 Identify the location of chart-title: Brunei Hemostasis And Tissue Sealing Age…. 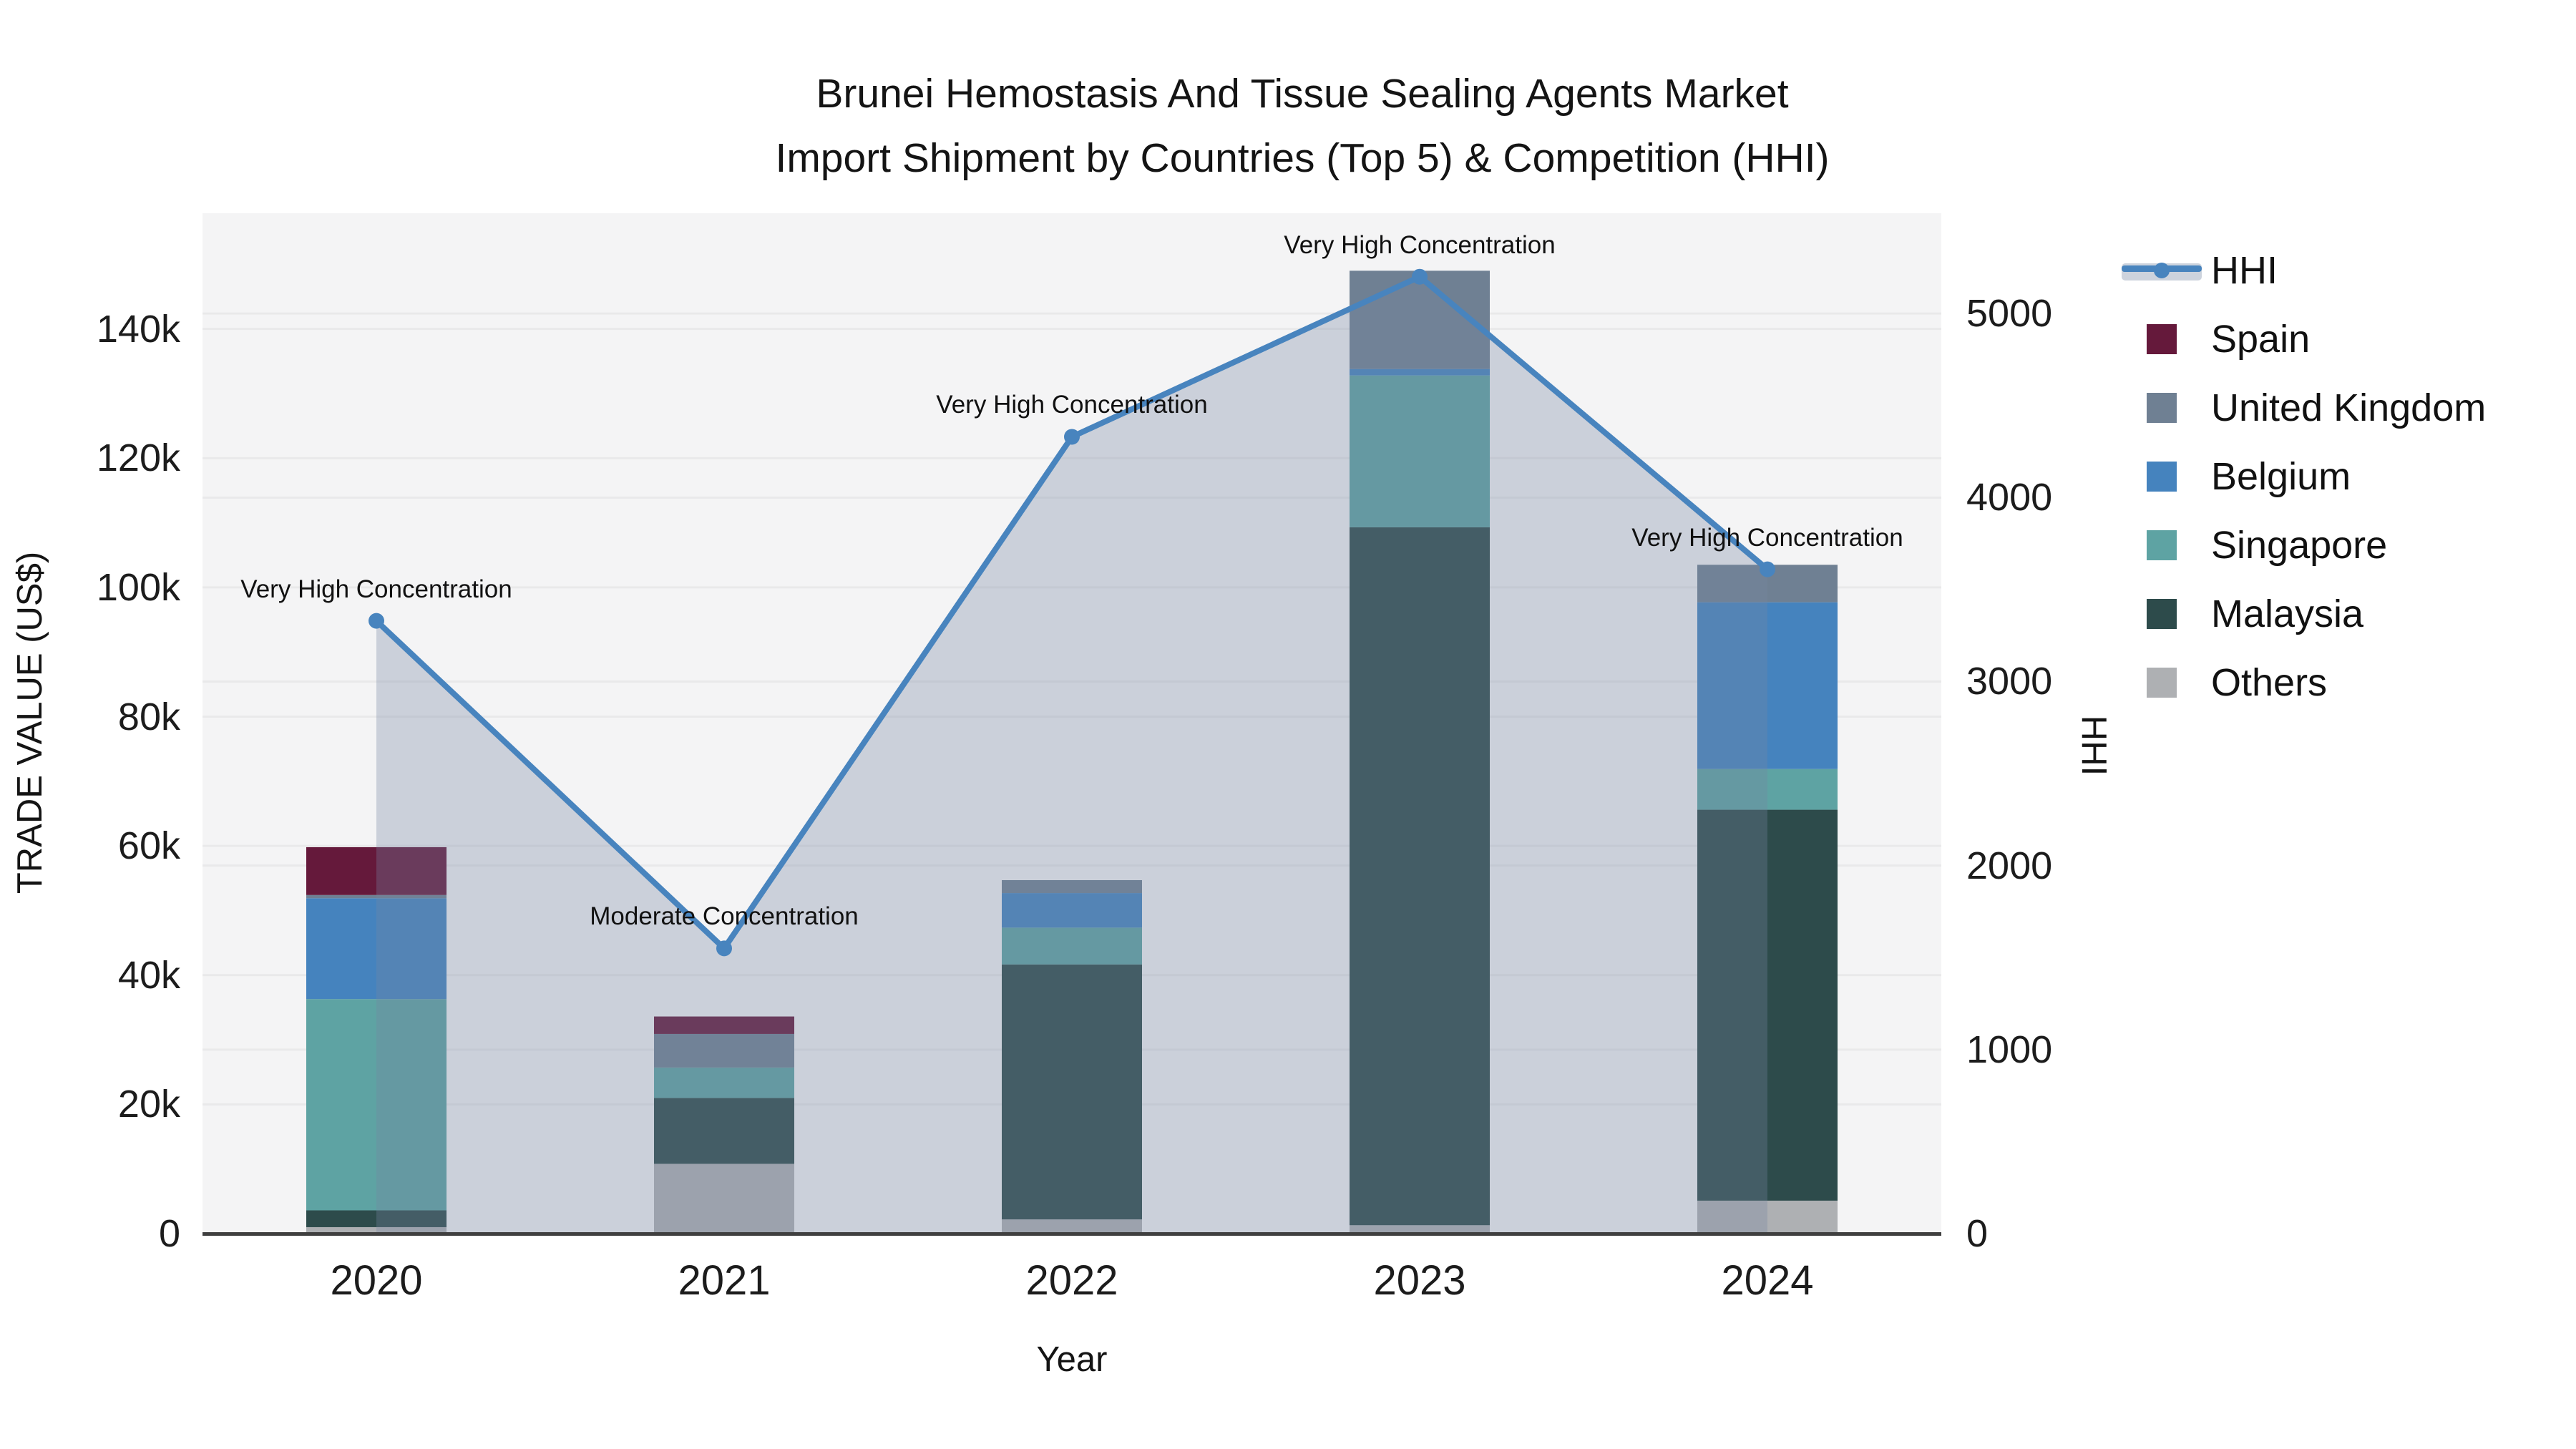
(1302, 126).